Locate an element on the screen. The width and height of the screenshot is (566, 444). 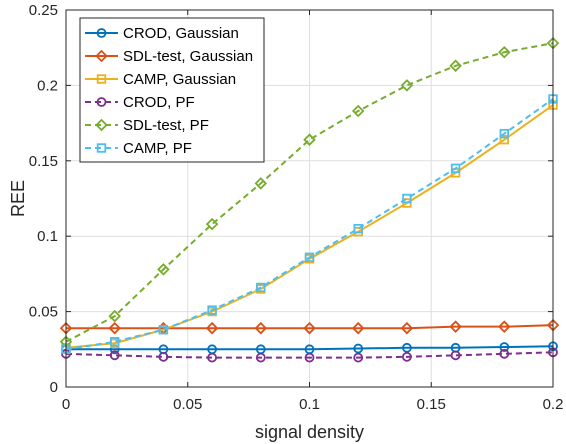
legend-item: CROD, PF is located at coordinates (140, 102).